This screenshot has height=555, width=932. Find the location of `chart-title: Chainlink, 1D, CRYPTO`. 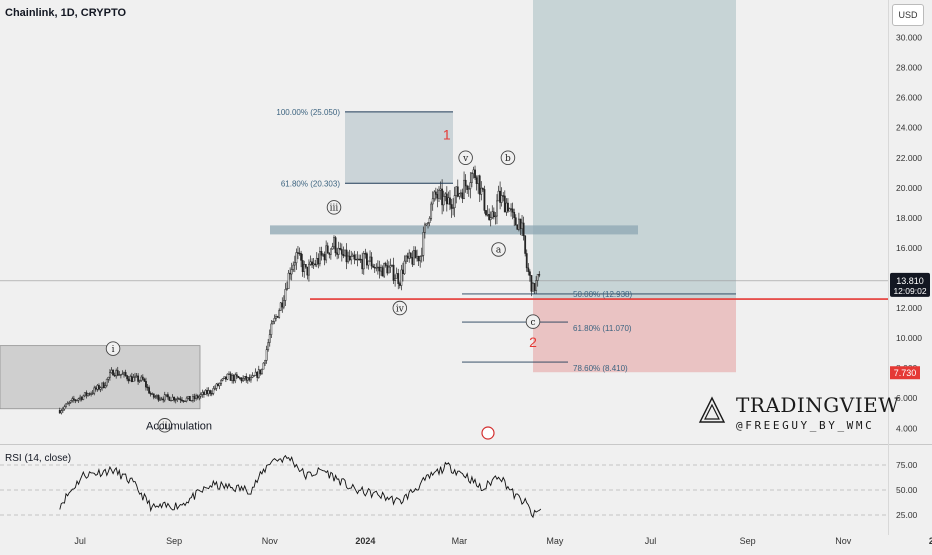

chart-title: Chainlink, 1D, CRYPTO is located at coordinates (66, 13).